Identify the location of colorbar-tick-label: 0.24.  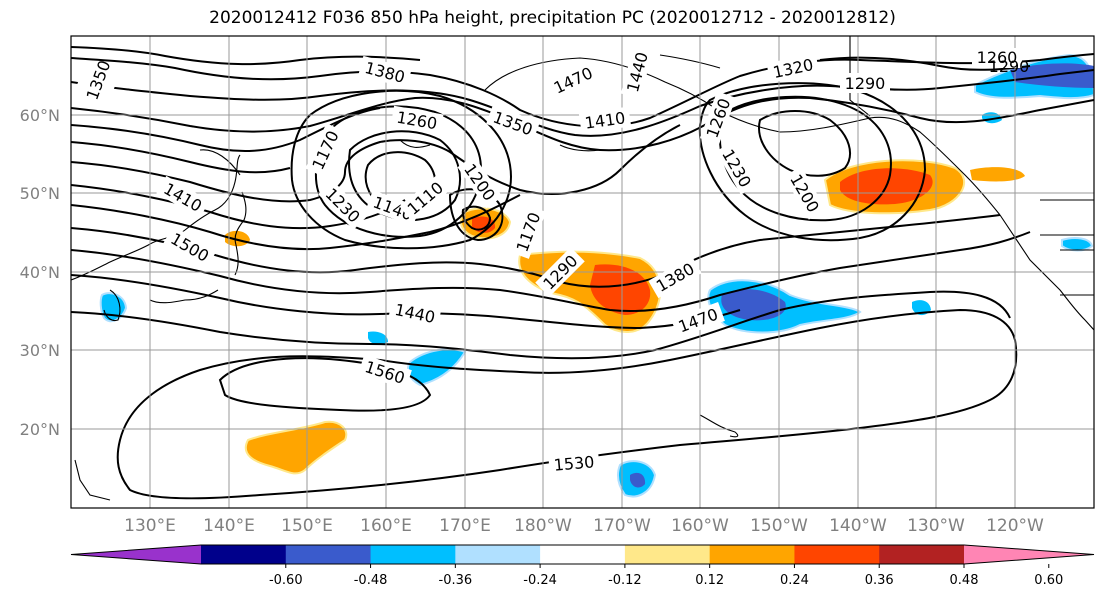
(794, 580).